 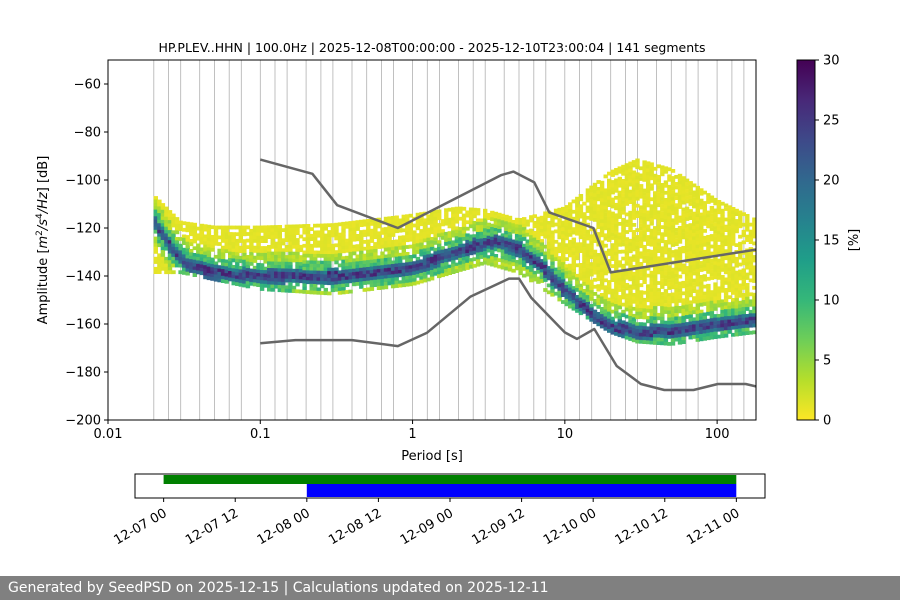 What do you see at coordinates (212, 527) in the screenshot?
I see `timeline-tick-label: 12-07 12` at bounding box center [212, 527].